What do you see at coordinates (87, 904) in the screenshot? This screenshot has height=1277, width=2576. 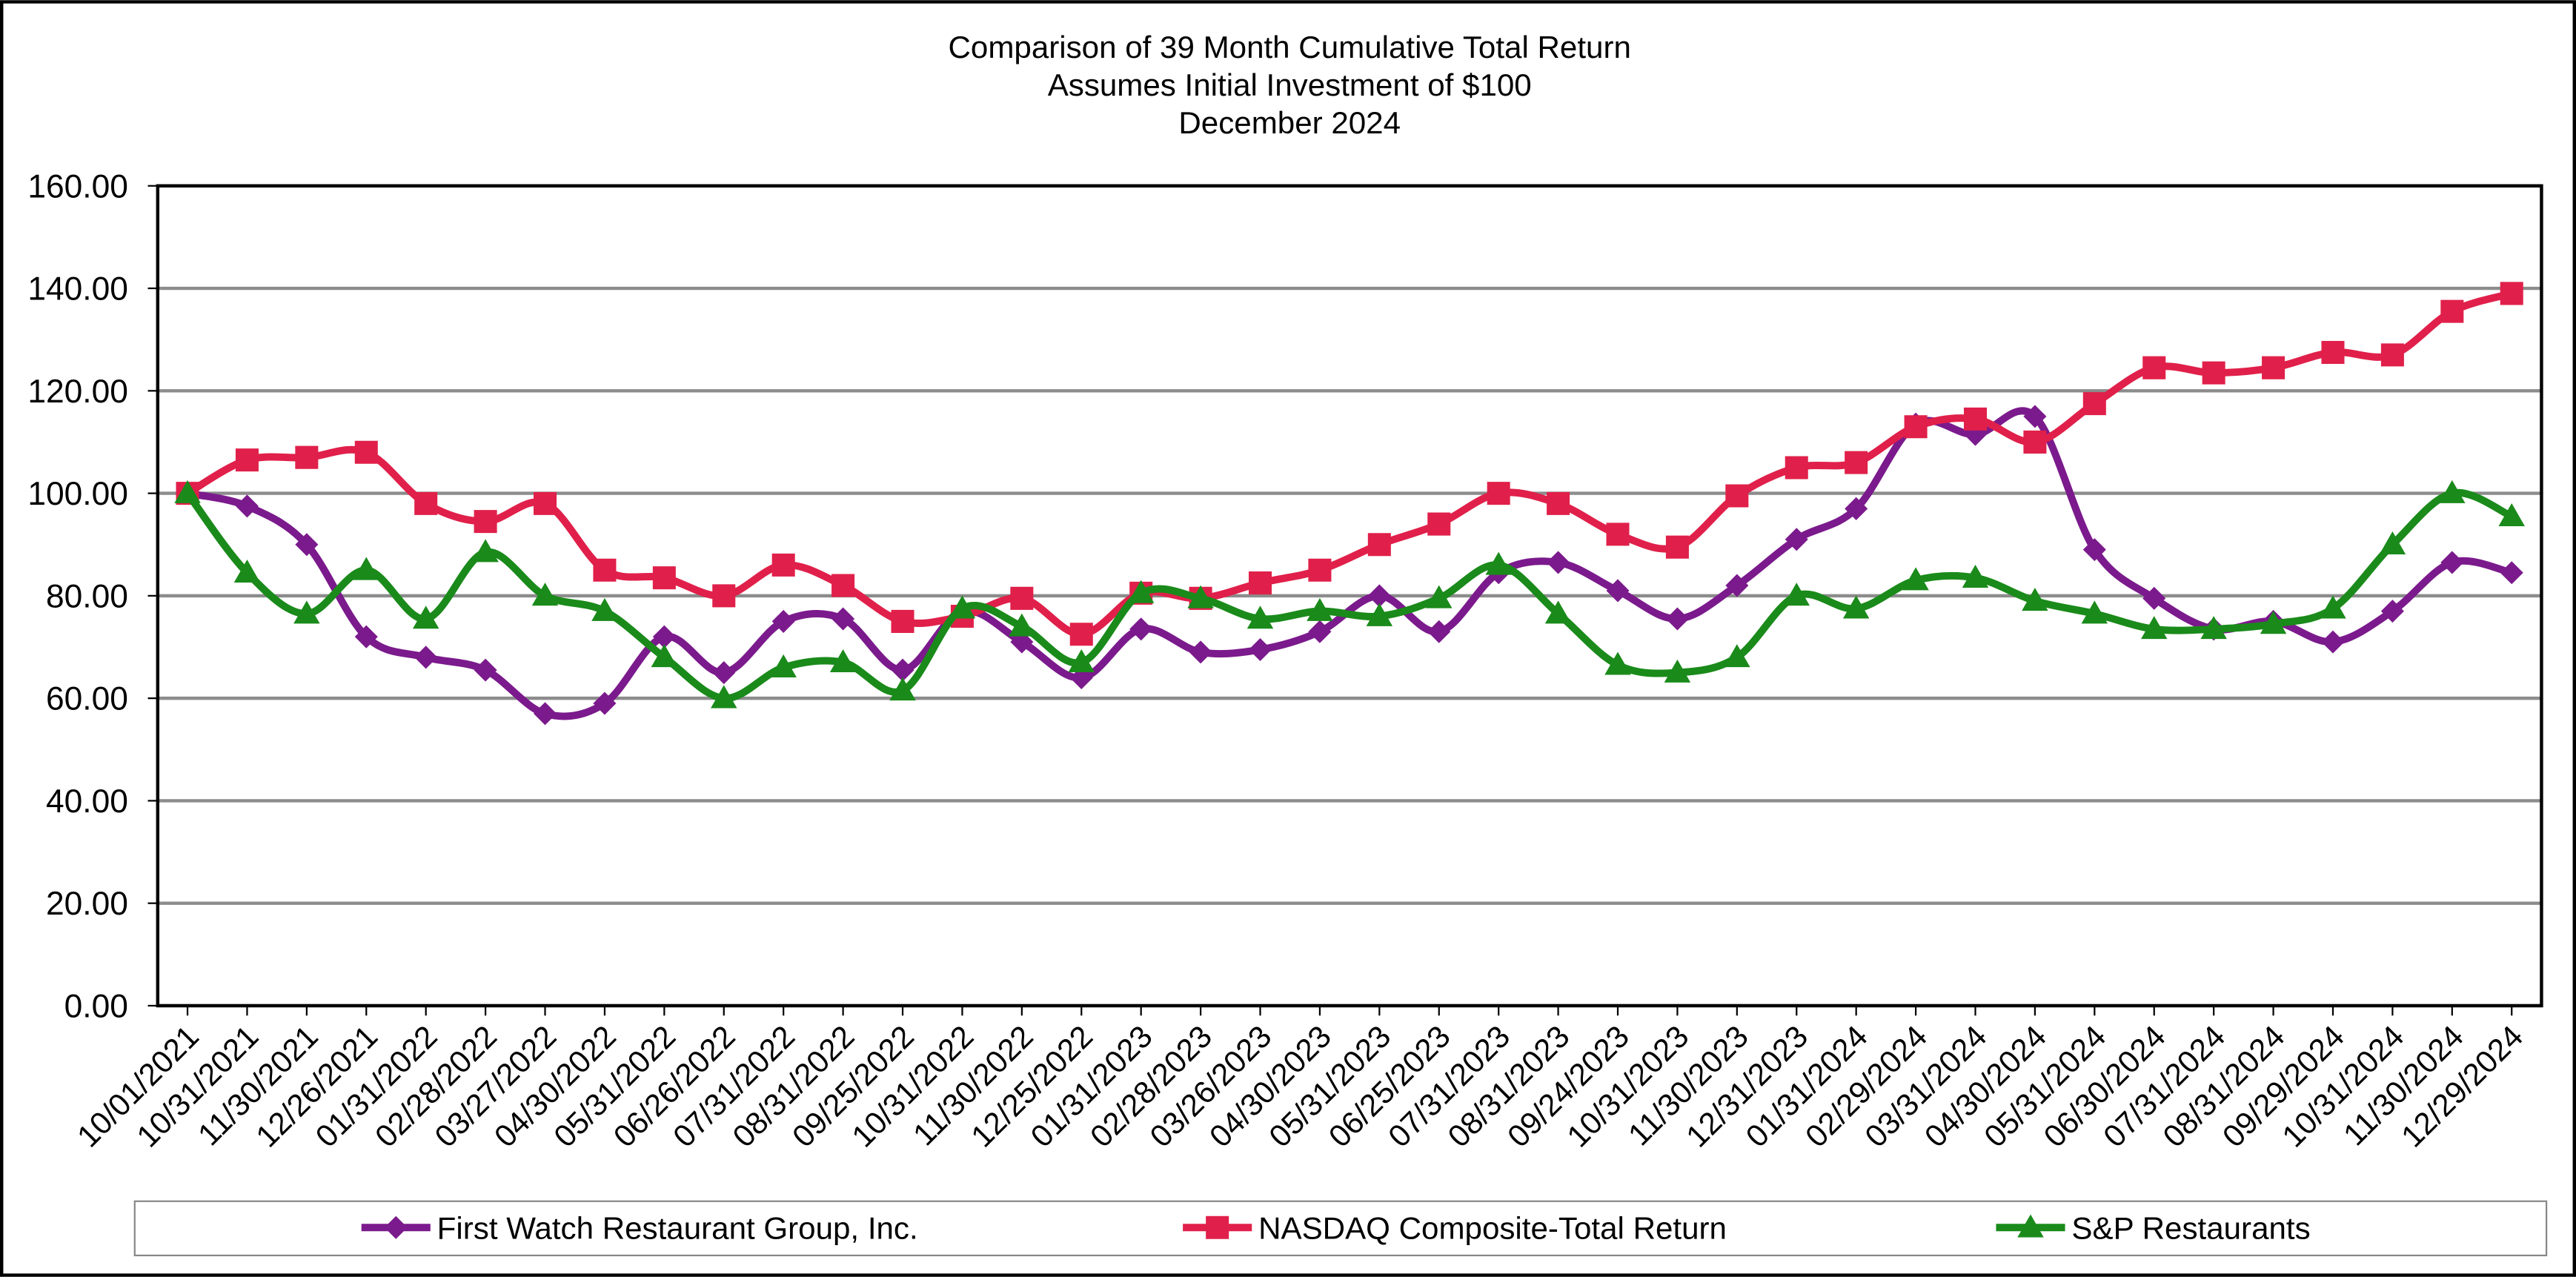 I see `y-tick-label: 20.00` at bounding box center [87, 904].